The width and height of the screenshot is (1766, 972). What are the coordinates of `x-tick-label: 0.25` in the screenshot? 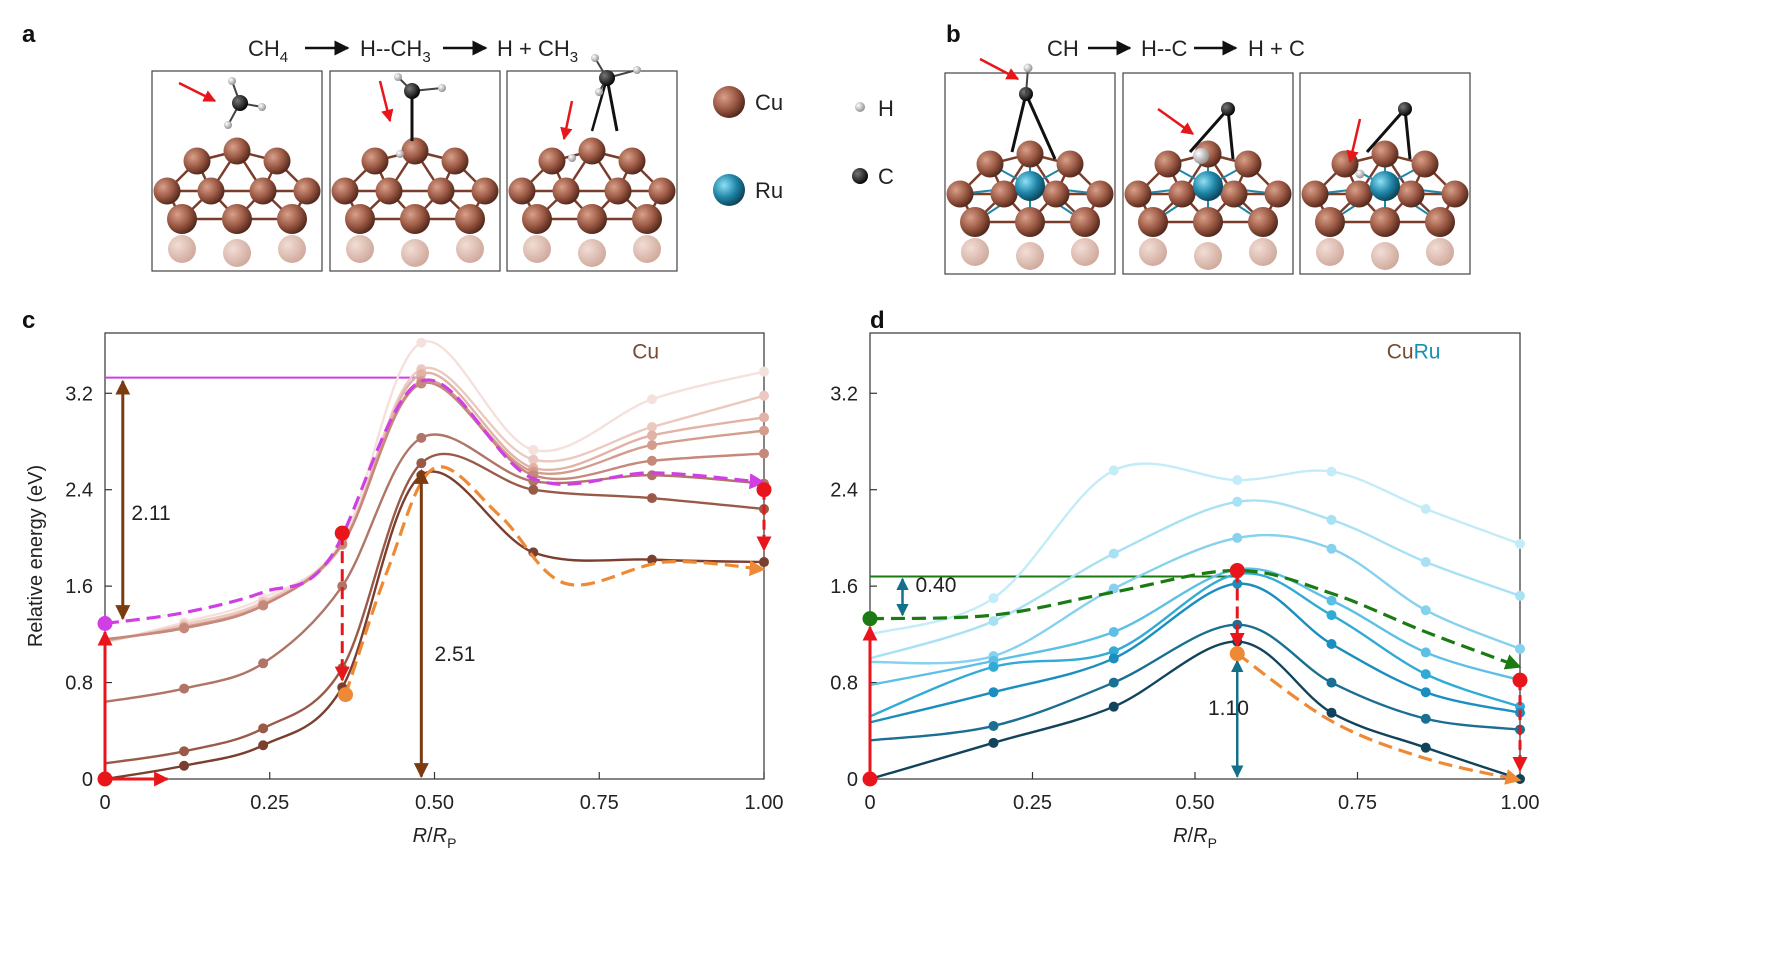 It's located at (1032, 803).